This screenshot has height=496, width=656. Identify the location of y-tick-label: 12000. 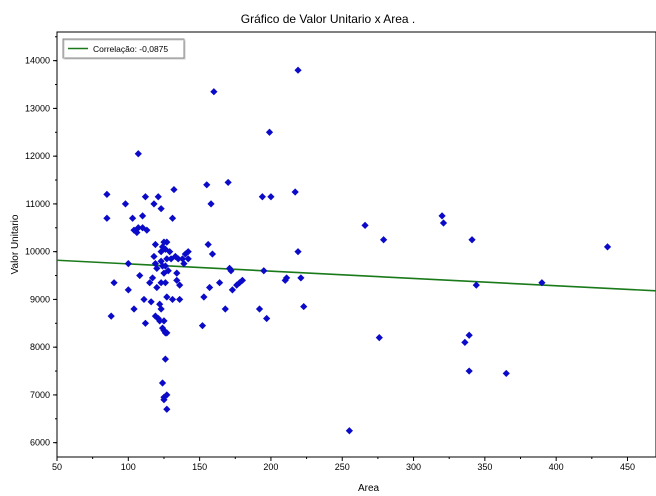
(37, 156).